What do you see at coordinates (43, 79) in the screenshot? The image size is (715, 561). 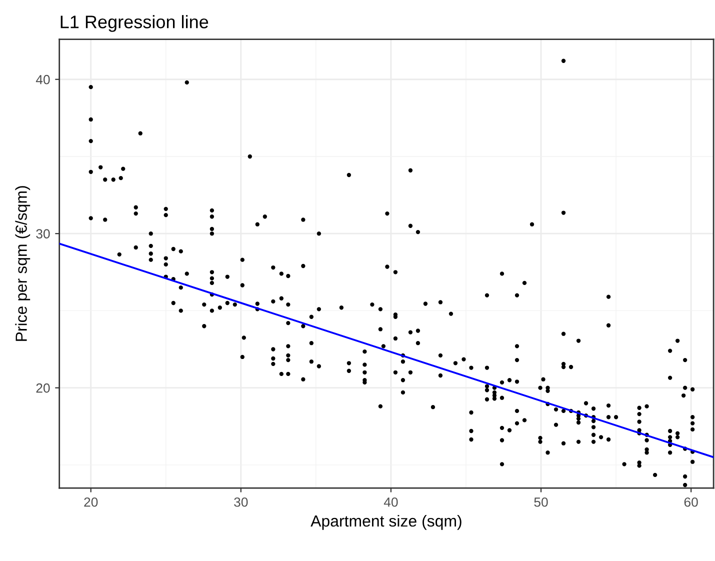 I see `y-tick-label: 40` at bounding box center [43, 79].